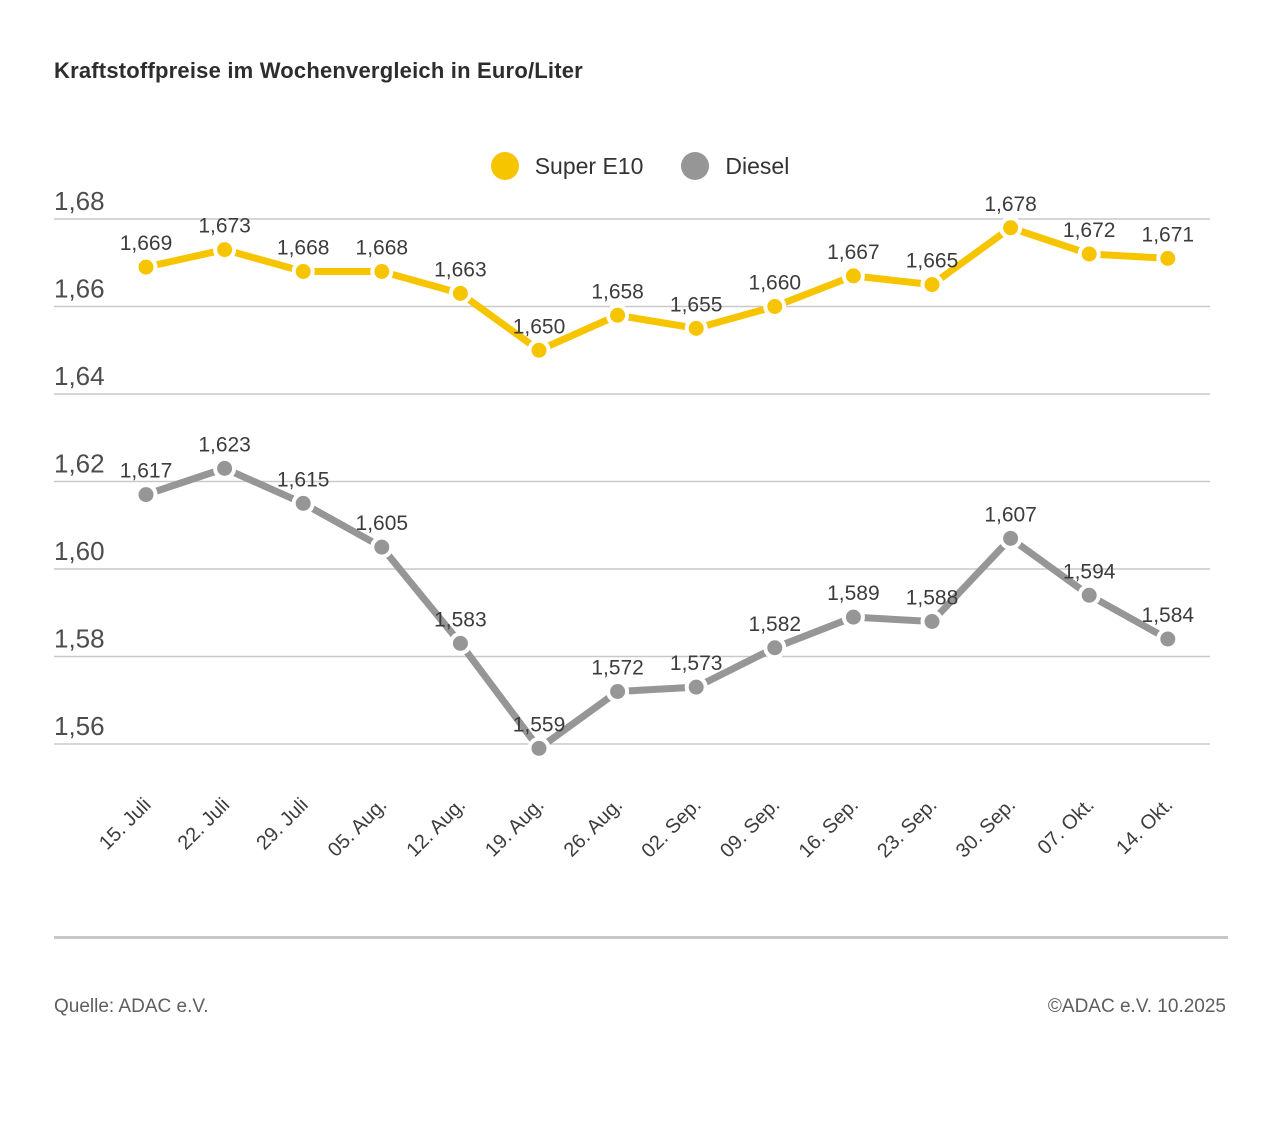 The image size is (1280, 1122). I want to click on y-tick-label: 1,66, so click(79, 289).